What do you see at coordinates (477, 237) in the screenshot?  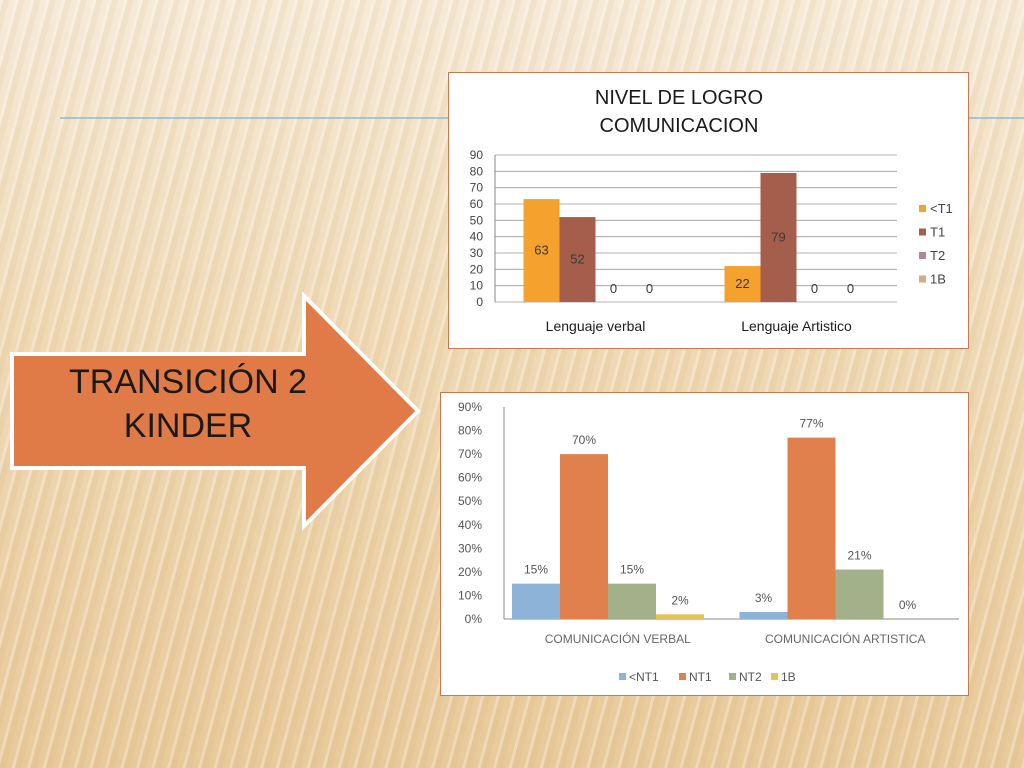 I see `chart1-y-tick: 40` at bounding box center [477, 237].